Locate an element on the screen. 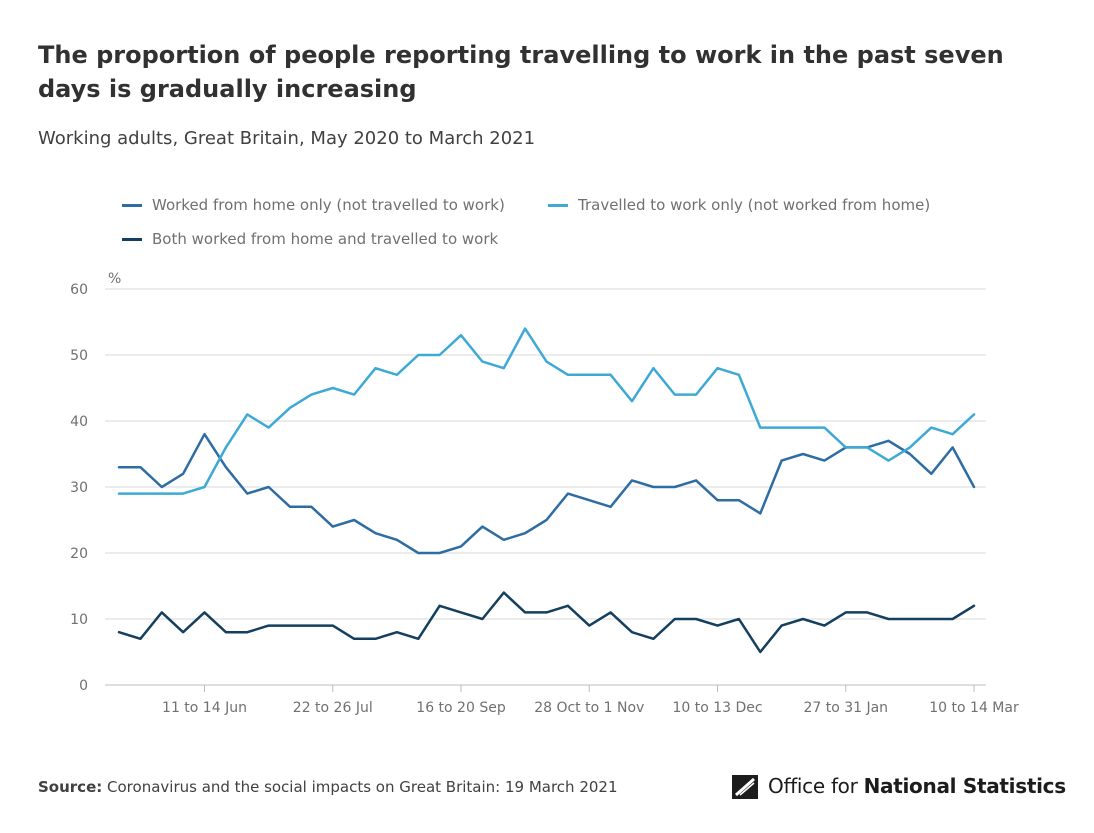  source-label: Source: is located at coordinates (70, 787).